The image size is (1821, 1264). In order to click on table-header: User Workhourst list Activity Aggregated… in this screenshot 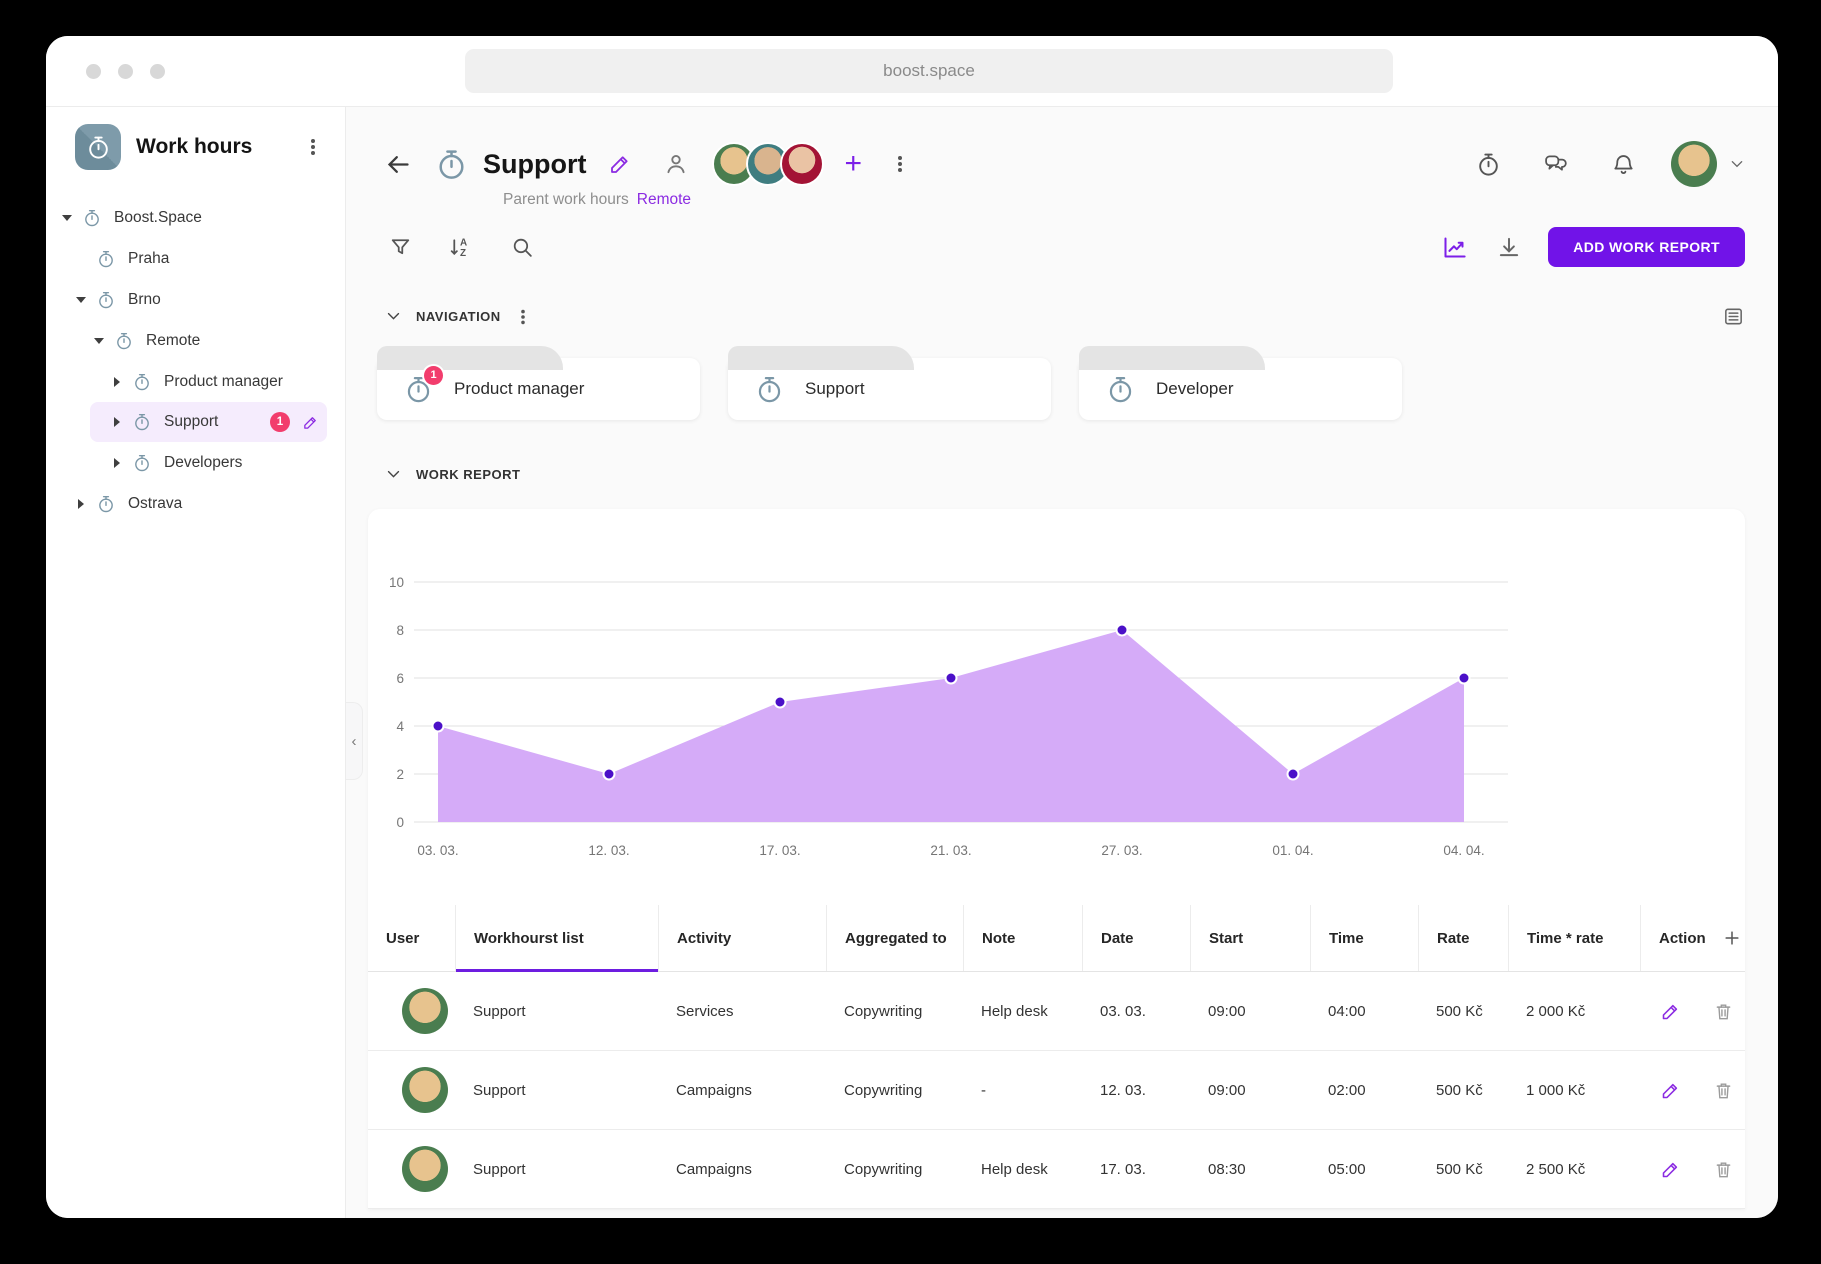, I will do `click(1056, 938)`.